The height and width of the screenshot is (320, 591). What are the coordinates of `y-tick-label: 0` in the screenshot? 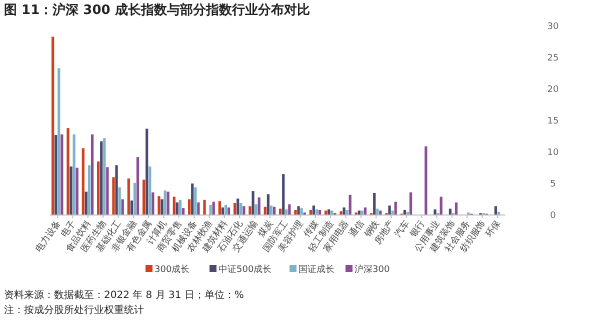 It's located at (553, 216).